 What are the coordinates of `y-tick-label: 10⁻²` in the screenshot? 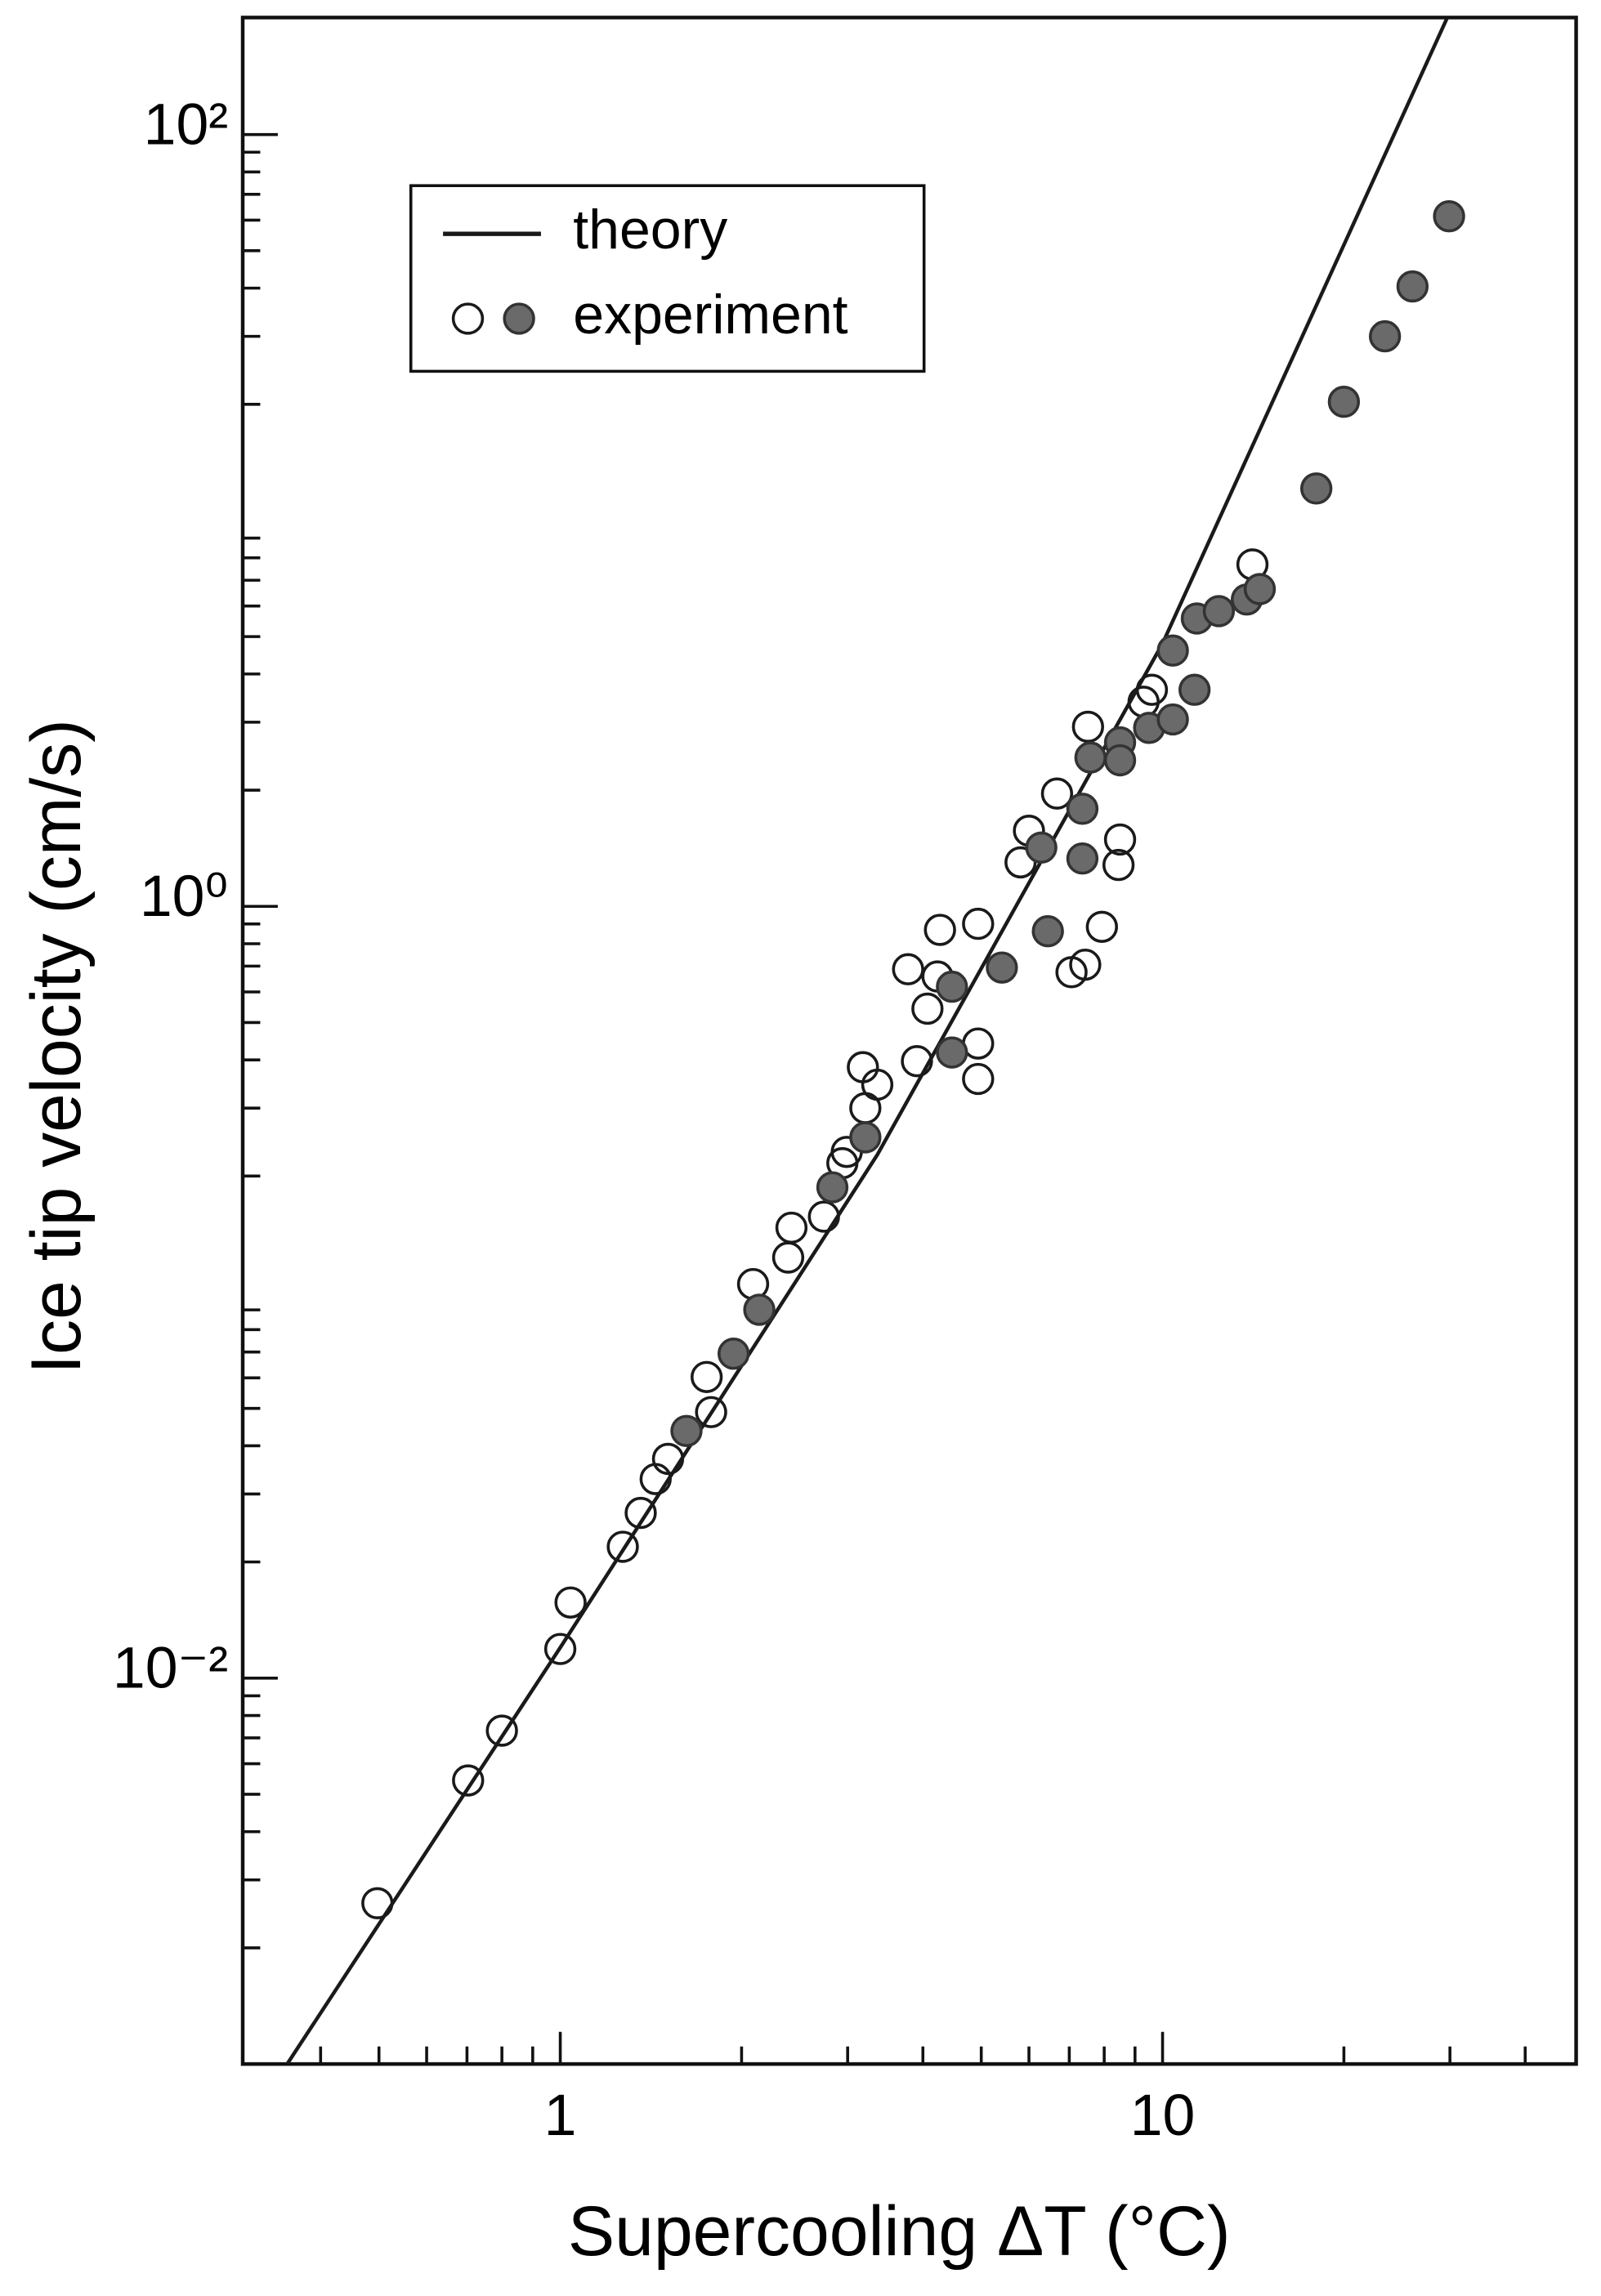 It's located at (170, 1668).